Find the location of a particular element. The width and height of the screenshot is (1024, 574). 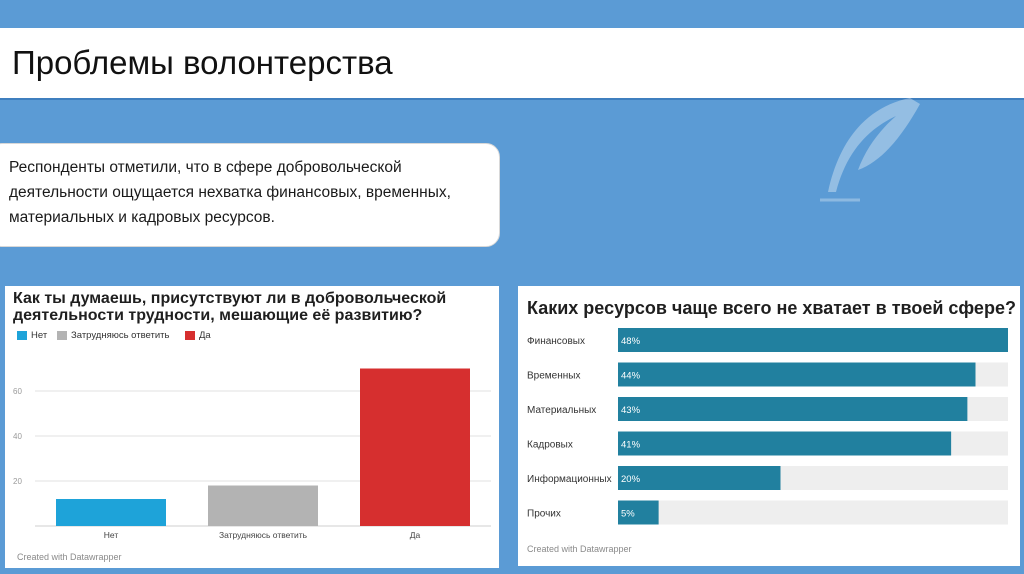

bar-track is located at coordinates (813, 512).